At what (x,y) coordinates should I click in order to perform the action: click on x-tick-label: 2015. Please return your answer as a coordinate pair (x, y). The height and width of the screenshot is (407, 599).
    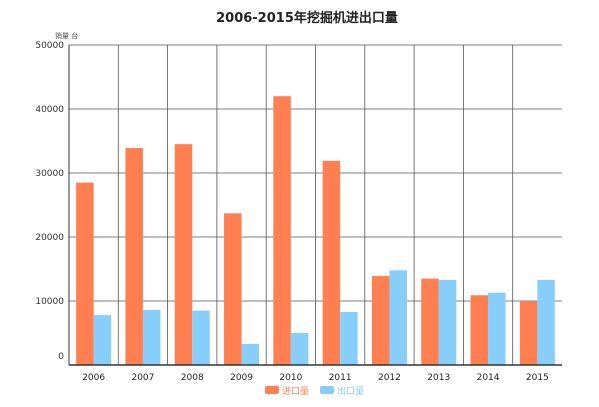
    Looking at the image, I should click on (537, 378).